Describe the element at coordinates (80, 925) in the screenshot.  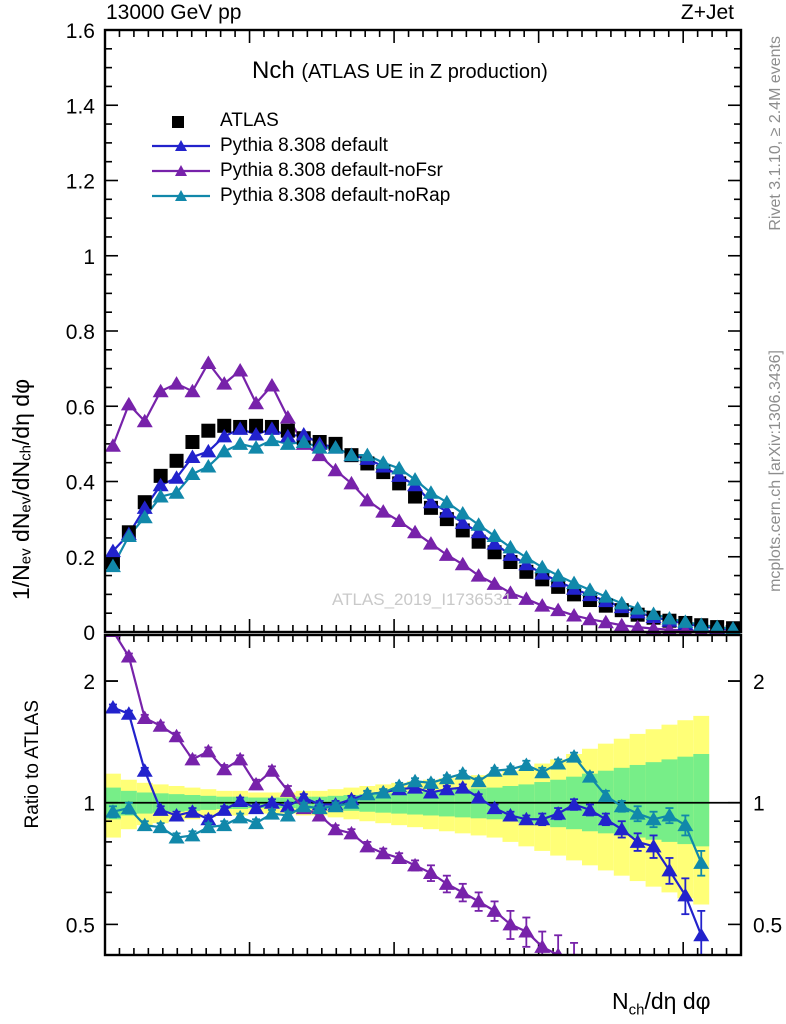
I see `ratio-y-tick-label: 0.5` at that location.